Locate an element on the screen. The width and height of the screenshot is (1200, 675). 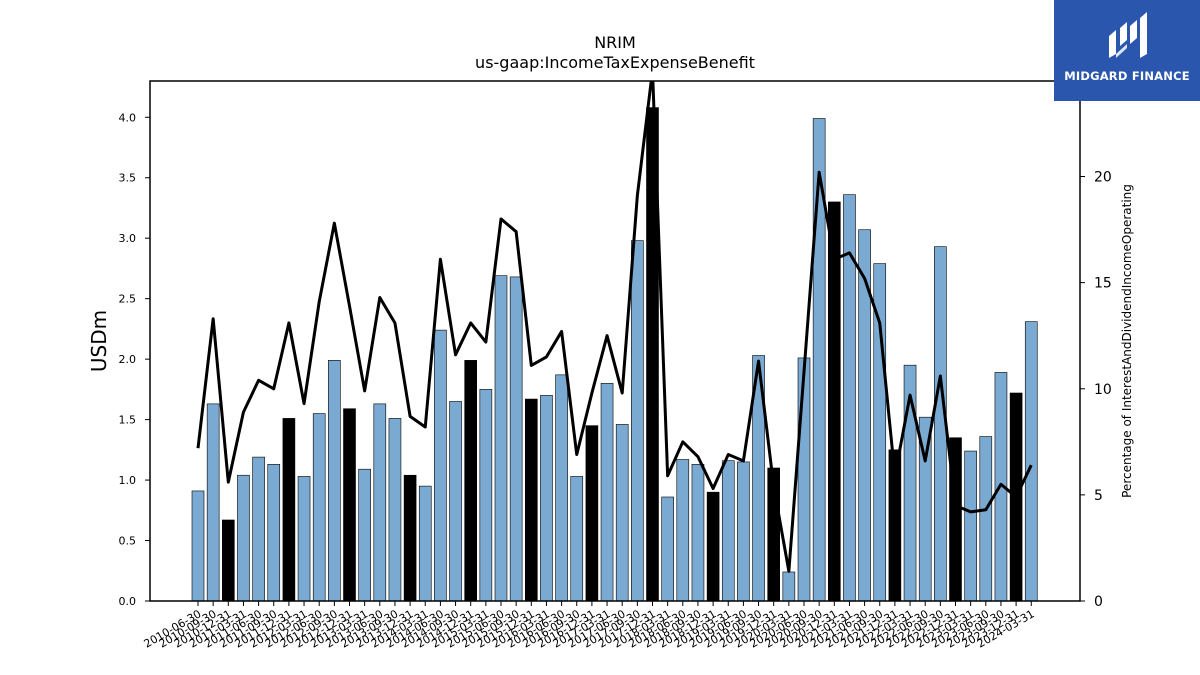
chart-title: NRIM is located at coordinates (615, 42).